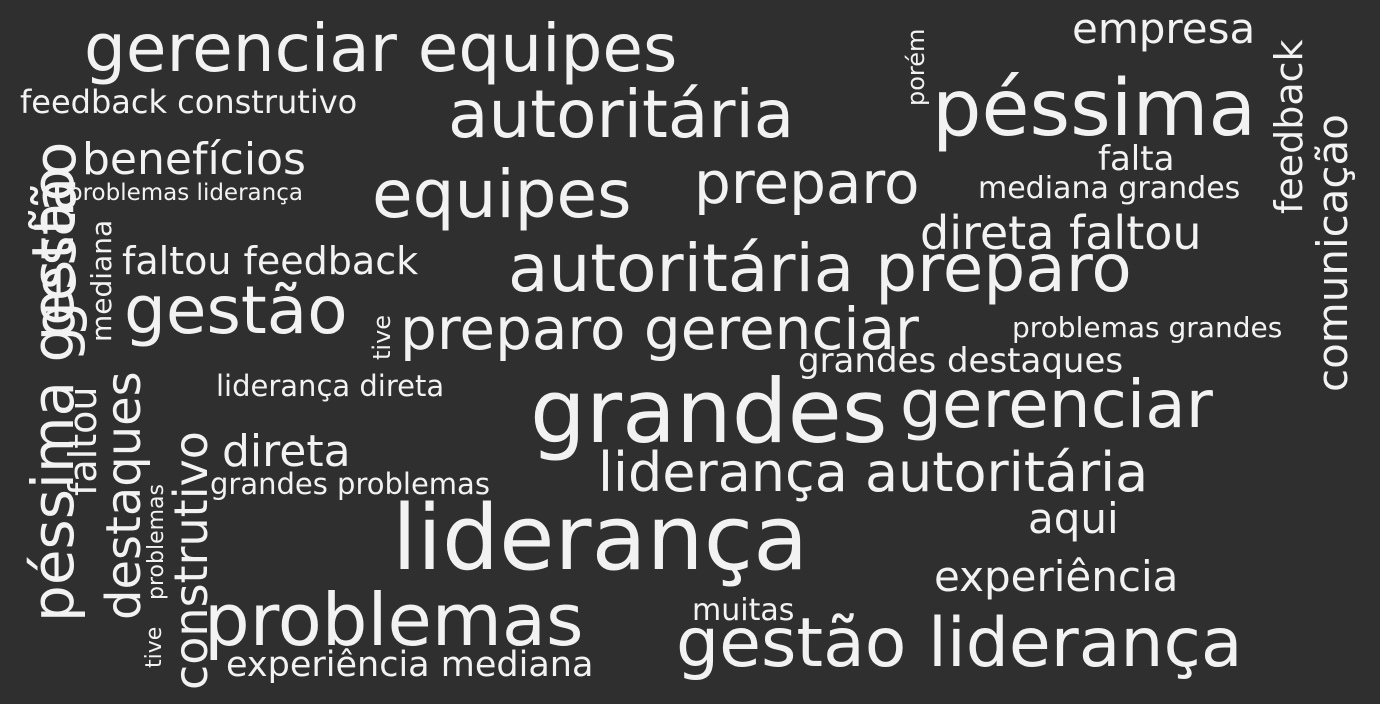 Image resolution: width=1380 pixels, height=704 pixels. I want to click on word: experiência mediana, so click(410, 665).